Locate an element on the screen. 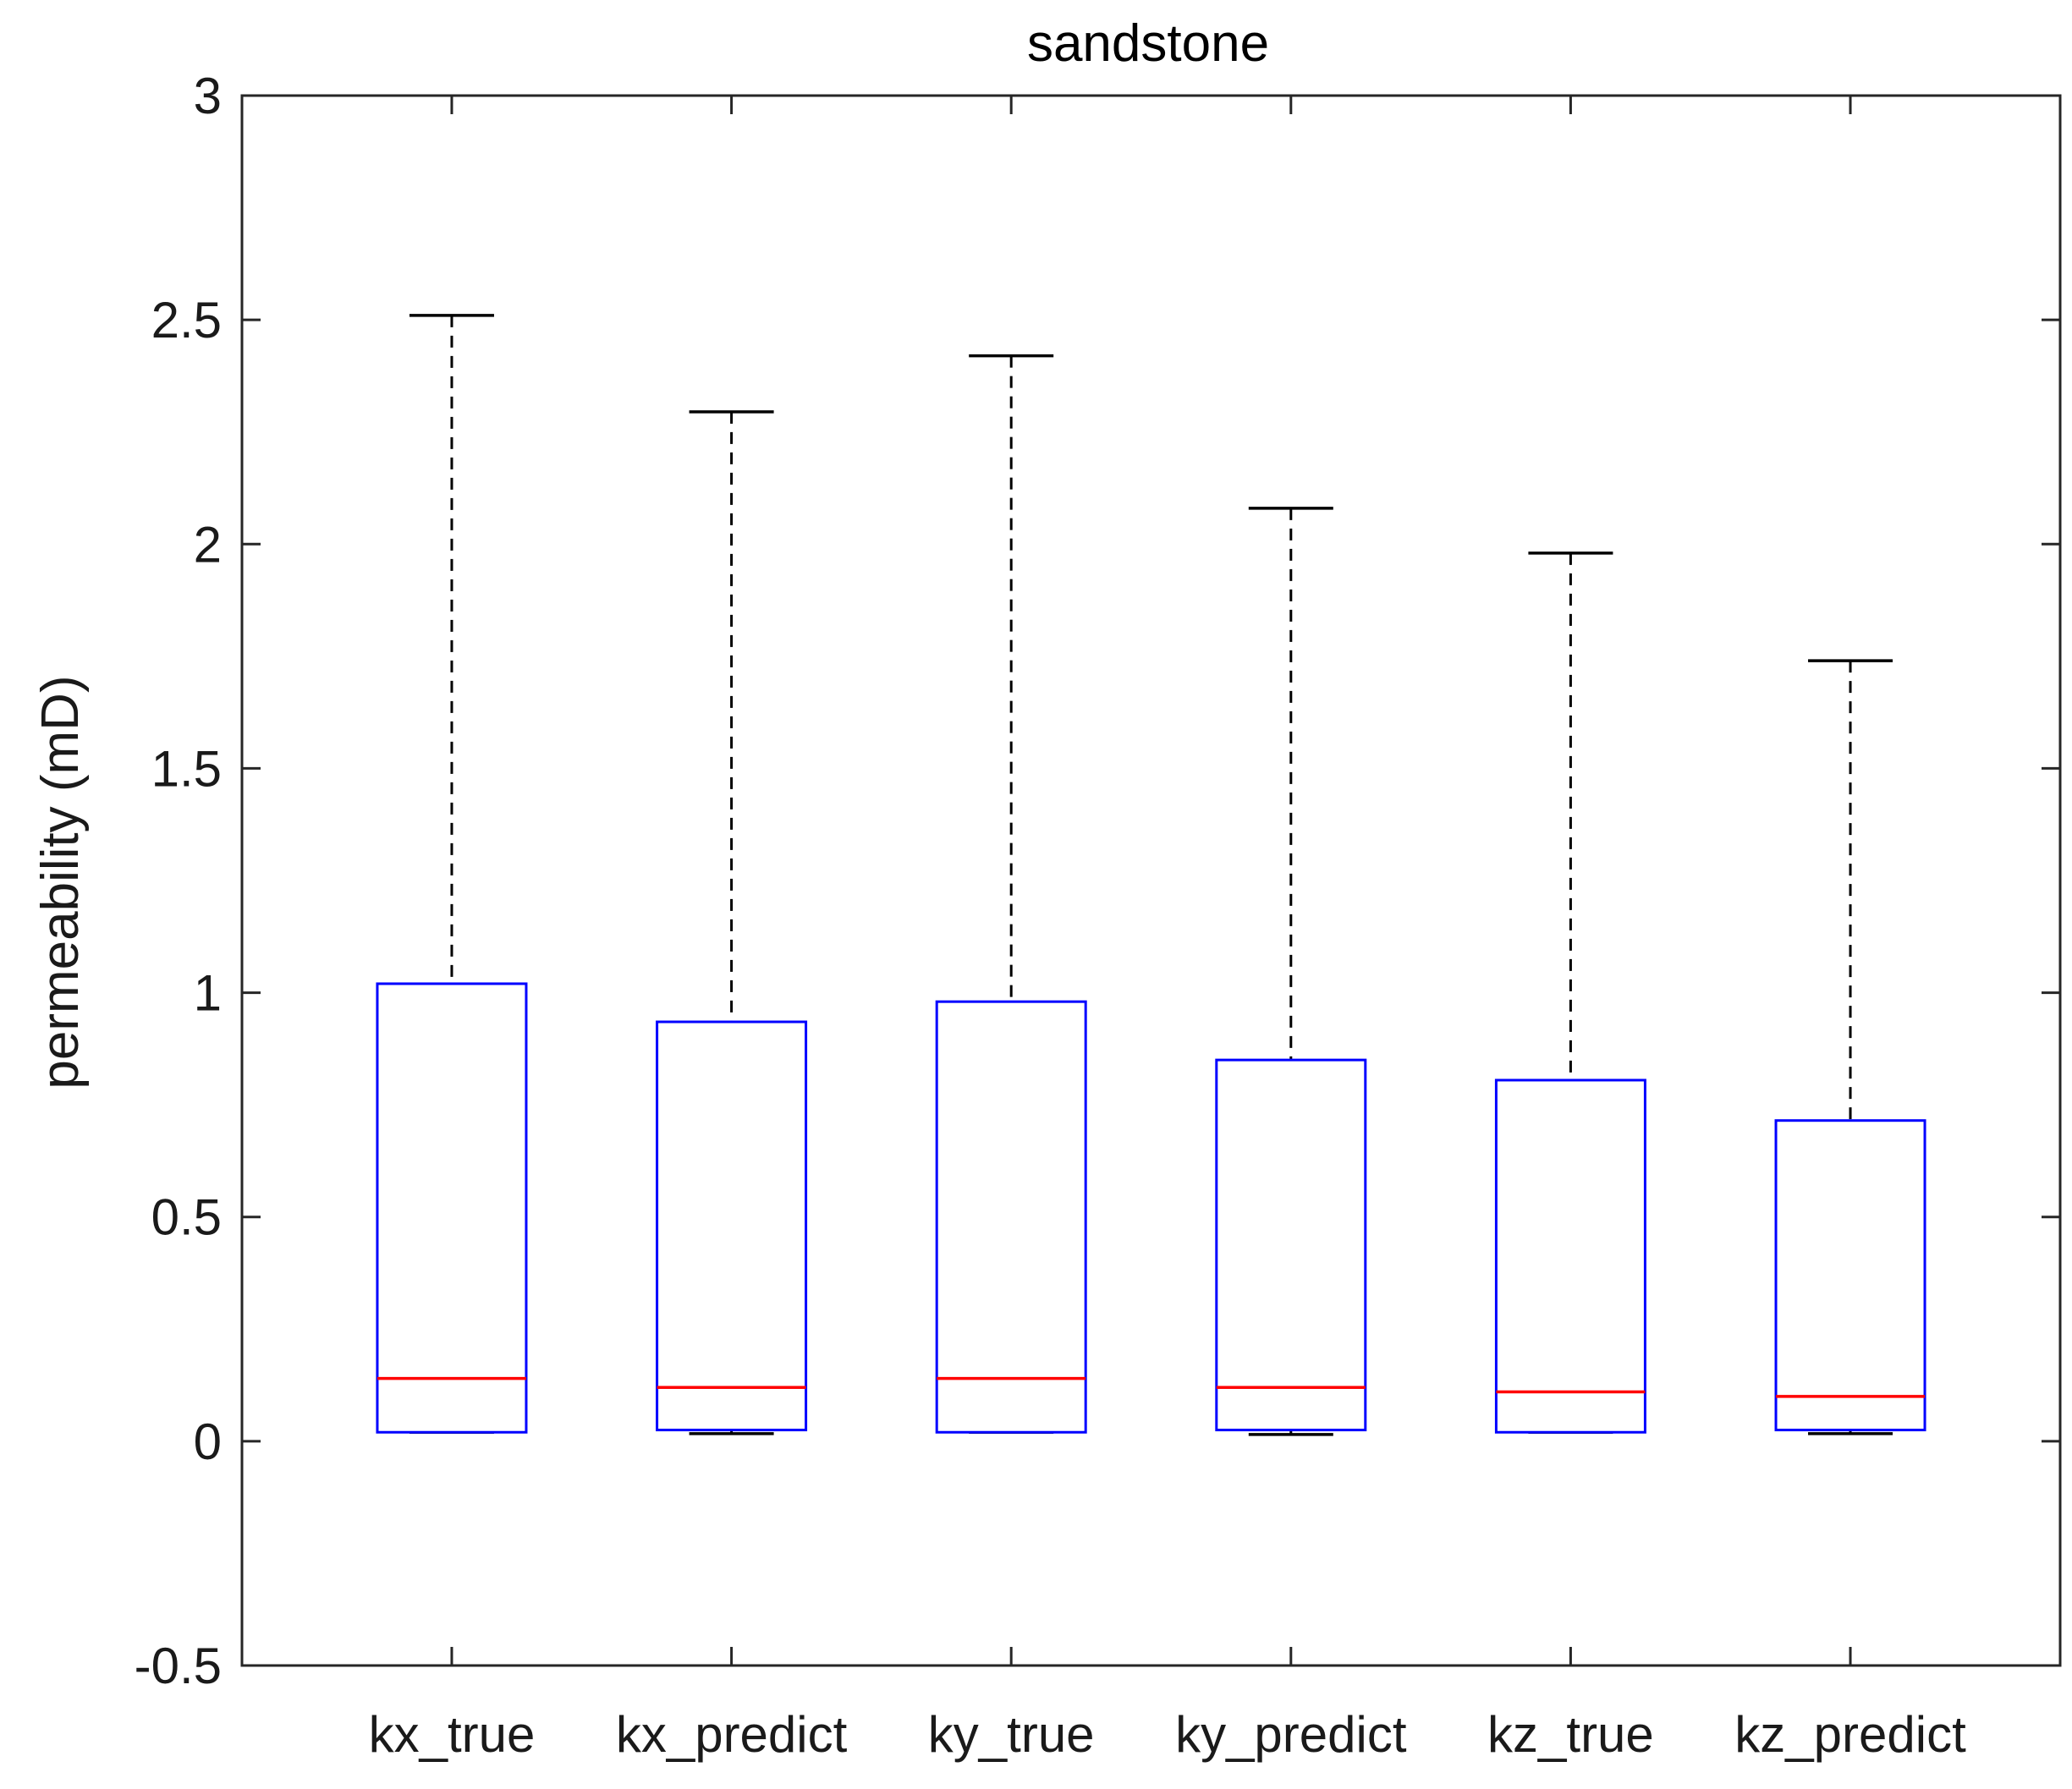 This screenshot has width=2072, height=1789. x-tick-label: kz_predict is located at coordinates (1850, 1734).